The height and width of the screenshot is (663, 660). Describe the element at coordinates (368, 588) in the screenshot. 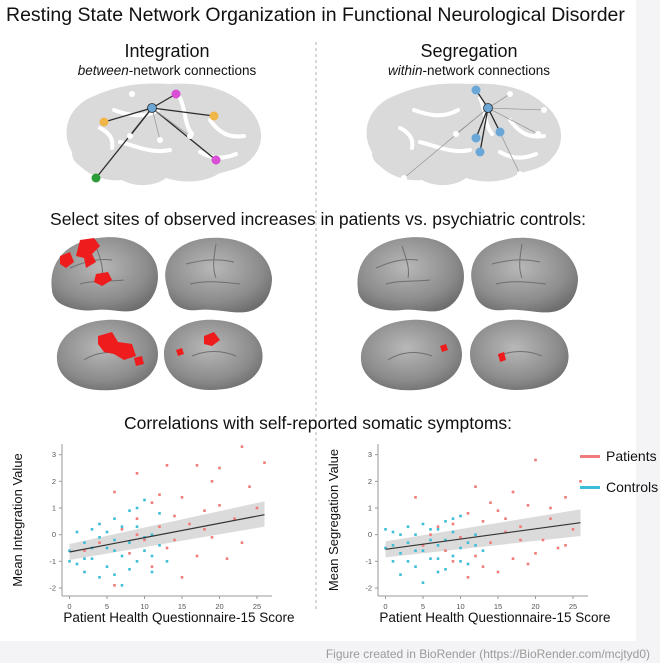

I see `y-tick-label: -2` at that location.